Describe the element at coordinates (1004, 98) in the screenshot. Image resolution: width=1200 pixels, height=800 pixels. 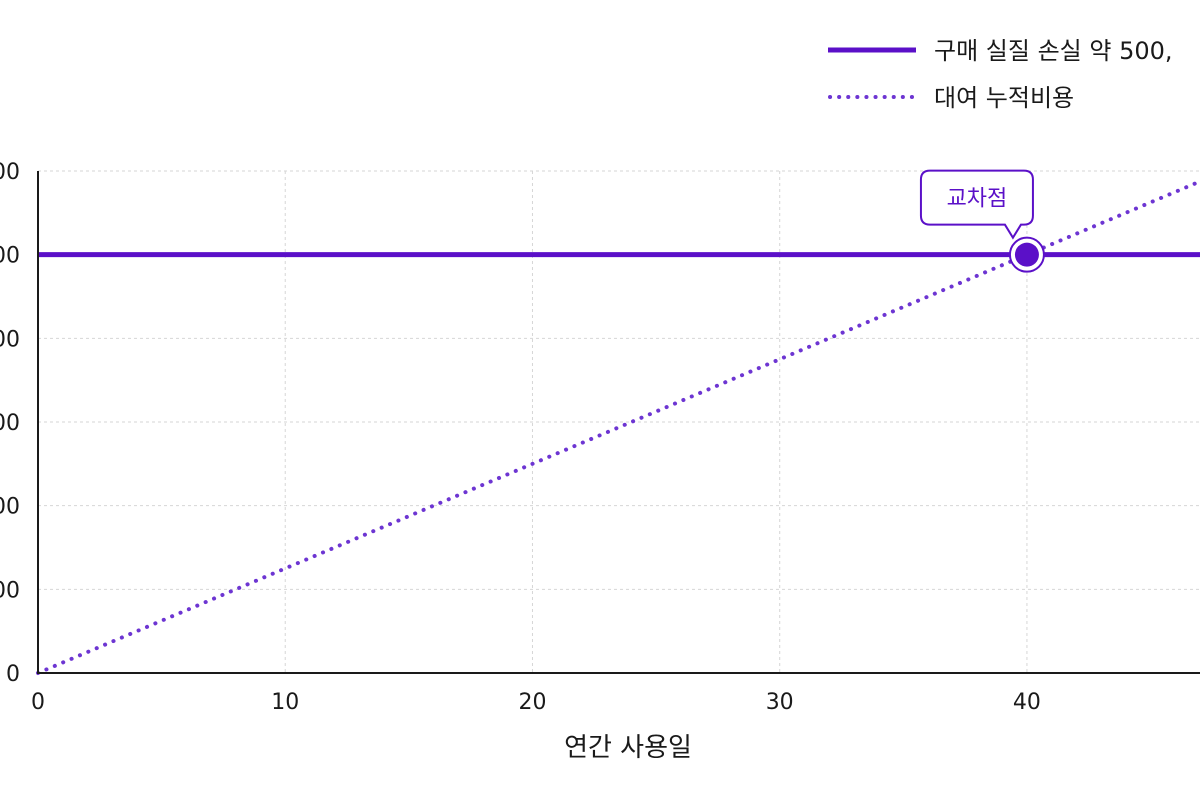
I see `legend-label-rental: 대여 누적비용` at that location.